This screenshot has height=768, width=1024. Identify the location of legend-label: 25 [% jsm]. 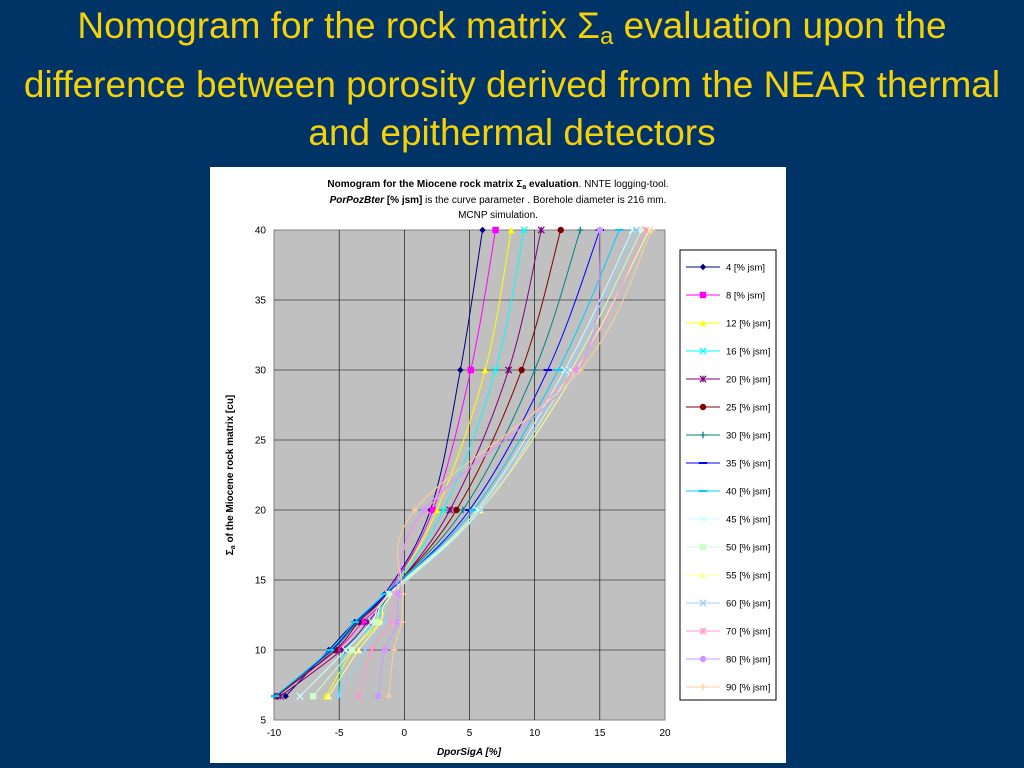
(748, 408).